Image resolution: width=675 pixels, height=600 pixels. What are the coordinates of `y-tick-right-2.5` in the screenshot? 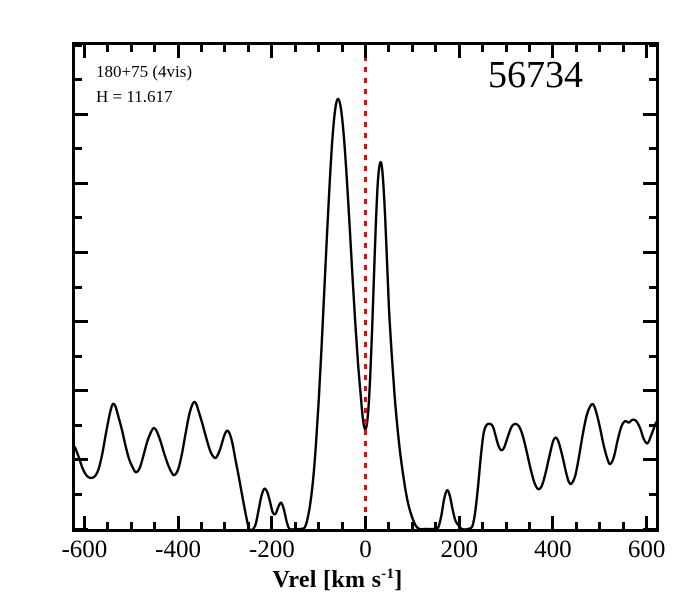 It's located at (652, 425).